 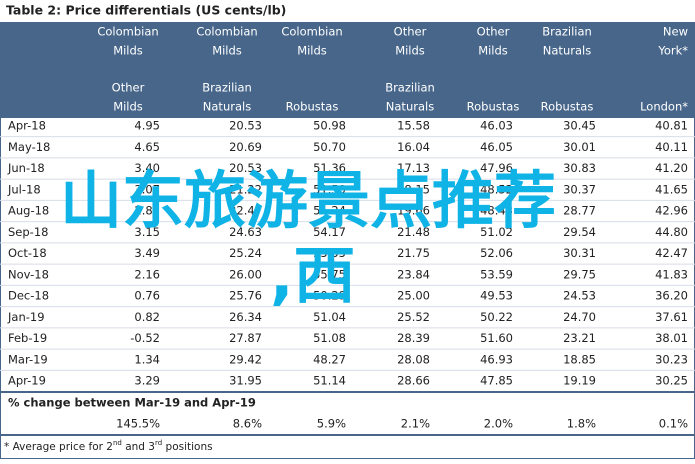 I want to click on cell: 30.45, so click(x=579, y=126).